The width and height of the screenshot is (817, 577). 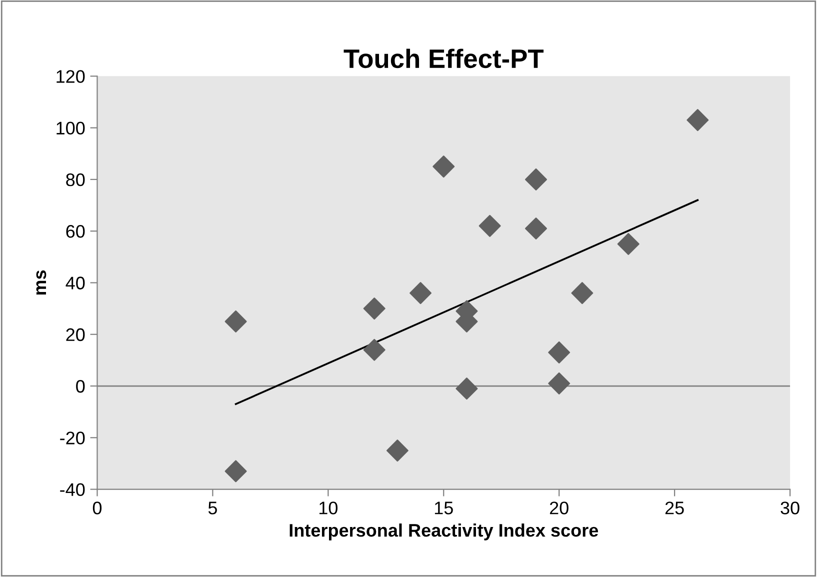 I want to click on y-tick-label: 100, so click(x=70, y=128).